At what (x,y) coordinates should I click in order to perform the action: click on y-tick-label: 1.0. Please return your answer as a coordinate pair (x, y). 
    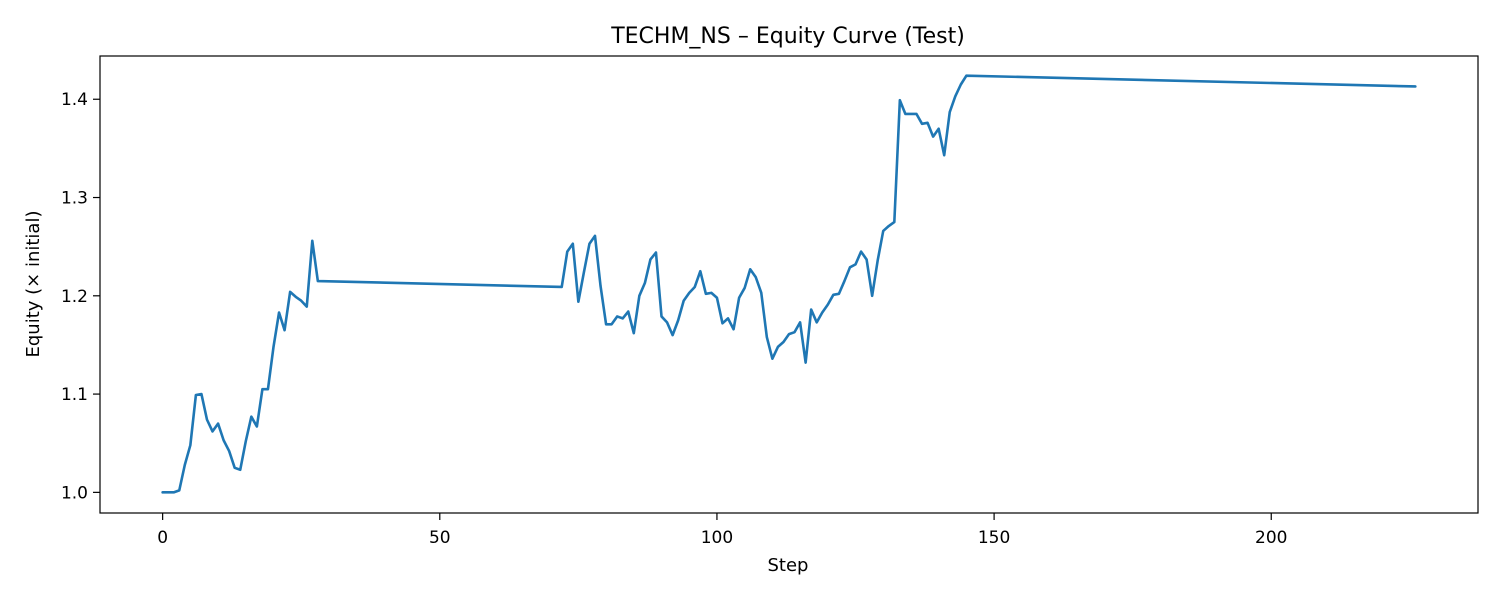
    Looking at the image, I should click on (74, 493).